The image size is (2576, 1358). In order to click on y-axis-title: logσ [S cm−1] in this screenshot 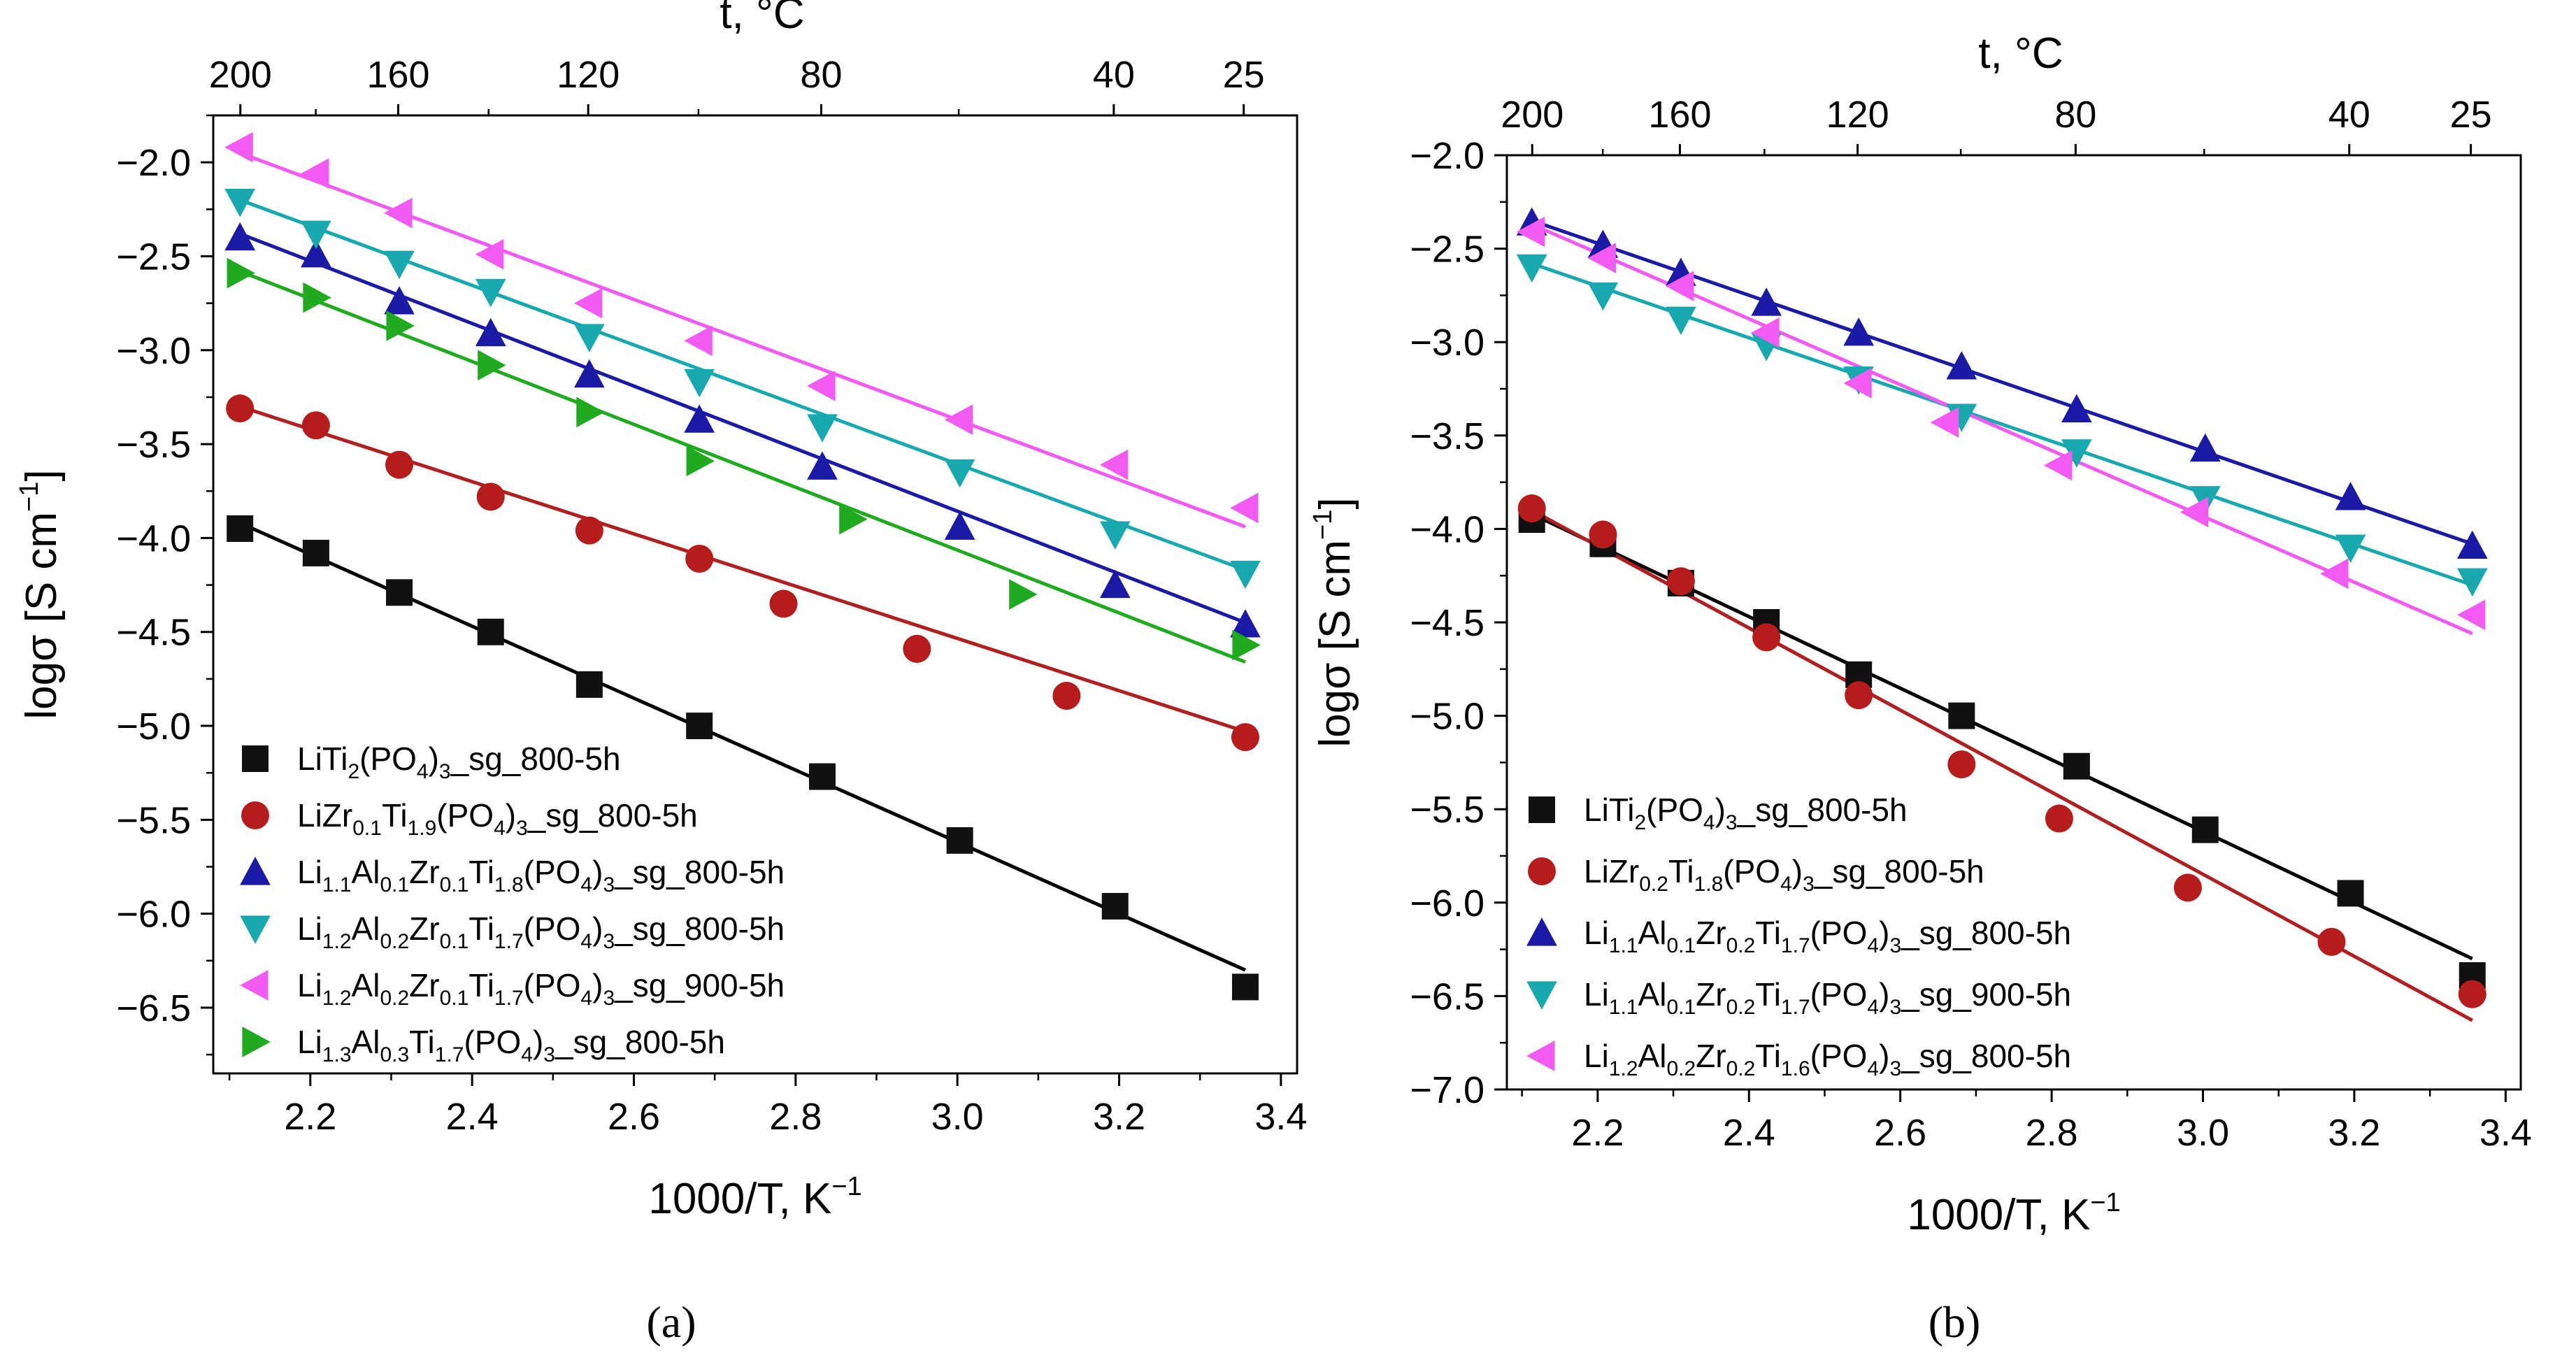, I will do `click(1333, 622)`.